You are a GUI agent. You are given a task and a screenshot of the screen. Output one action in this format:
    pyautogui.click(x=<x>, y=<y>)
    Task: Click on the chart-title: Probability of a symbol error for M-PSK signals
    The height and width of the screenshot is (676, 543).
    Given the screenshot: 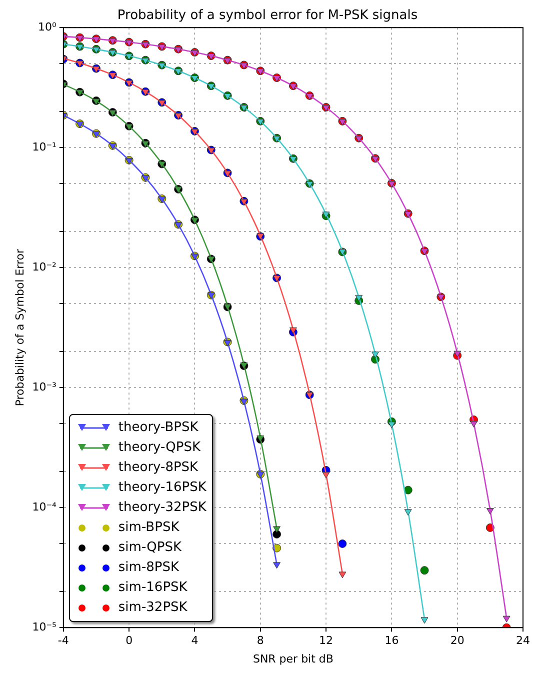 What is the action you would take?
    pyautogui.click(x=267, y=16)
    